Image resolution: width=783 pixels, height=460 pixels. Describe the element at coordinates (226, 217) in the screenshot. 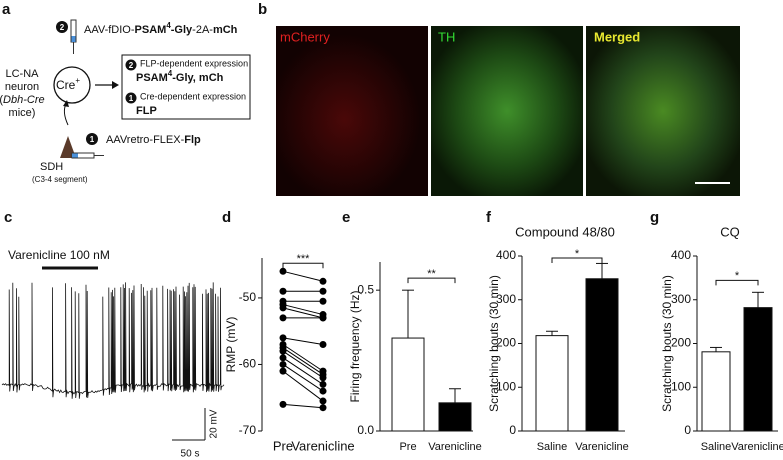

I see `panel-label: d` at that location.